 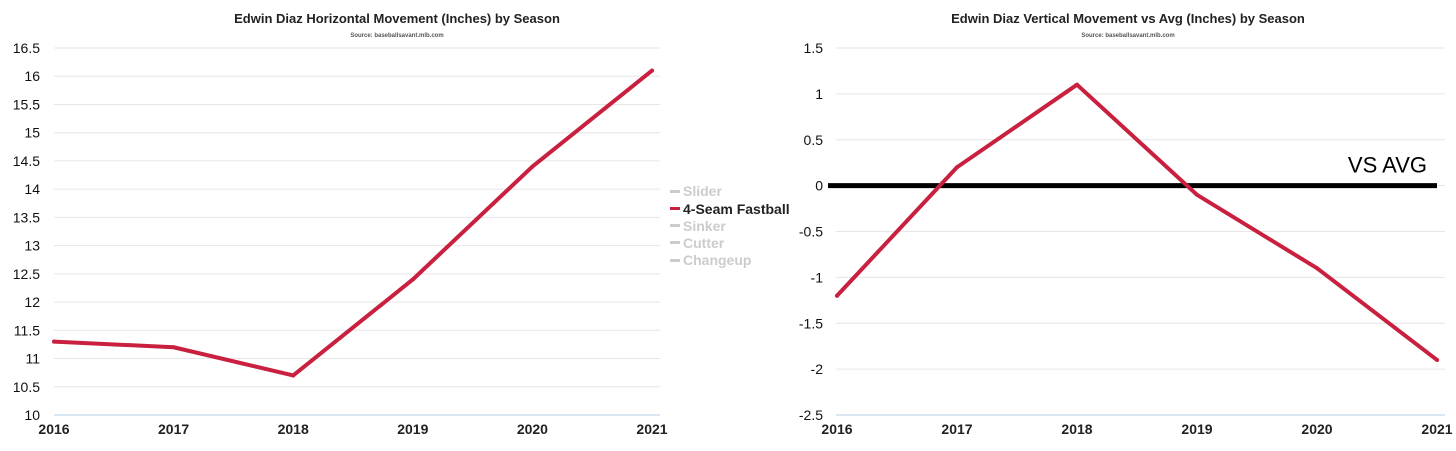 What do you see at coordinates (814, 140) in the screenshot?
I see `y-tick-label: 0.5` at bounding box center [814, 140].